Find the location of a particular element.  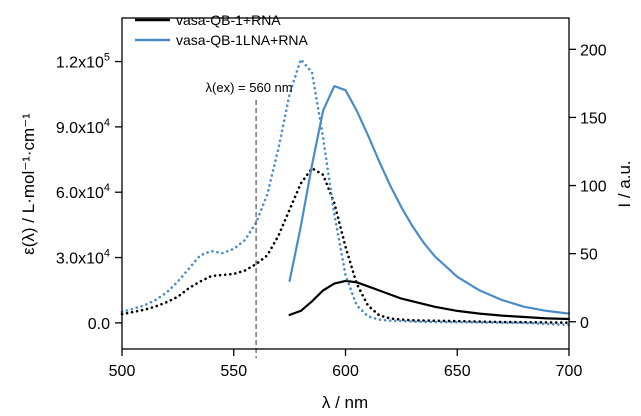

right-y-tick-label: 50 is located at coordinates (589, 255).